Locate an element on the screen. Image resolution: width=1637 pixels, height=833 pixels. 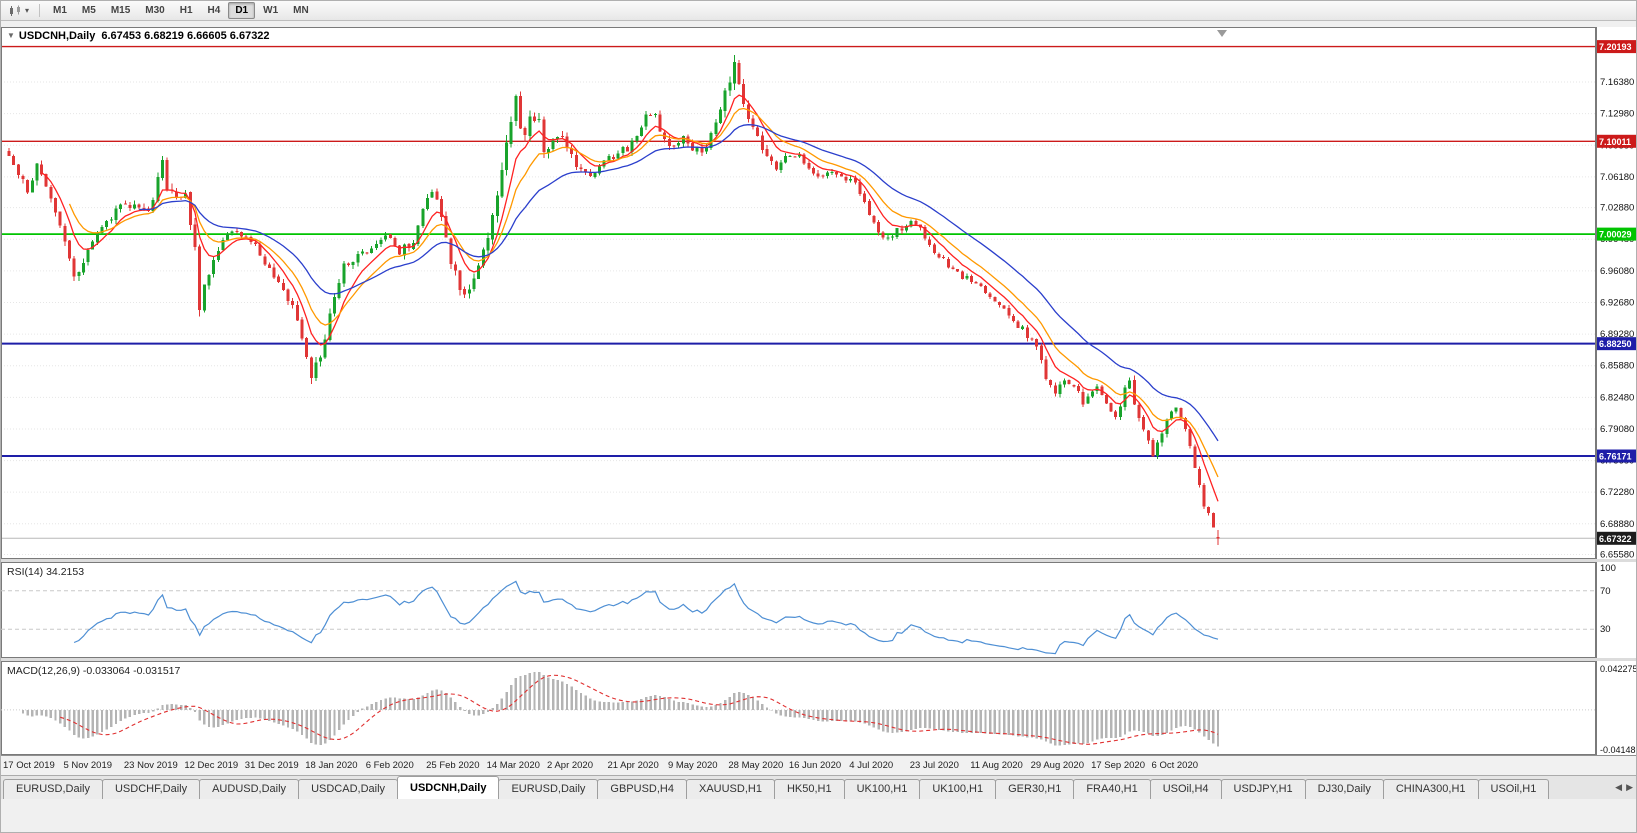
time-axis-label: 11 Aug 2020 is located at coordinates (996, 765).